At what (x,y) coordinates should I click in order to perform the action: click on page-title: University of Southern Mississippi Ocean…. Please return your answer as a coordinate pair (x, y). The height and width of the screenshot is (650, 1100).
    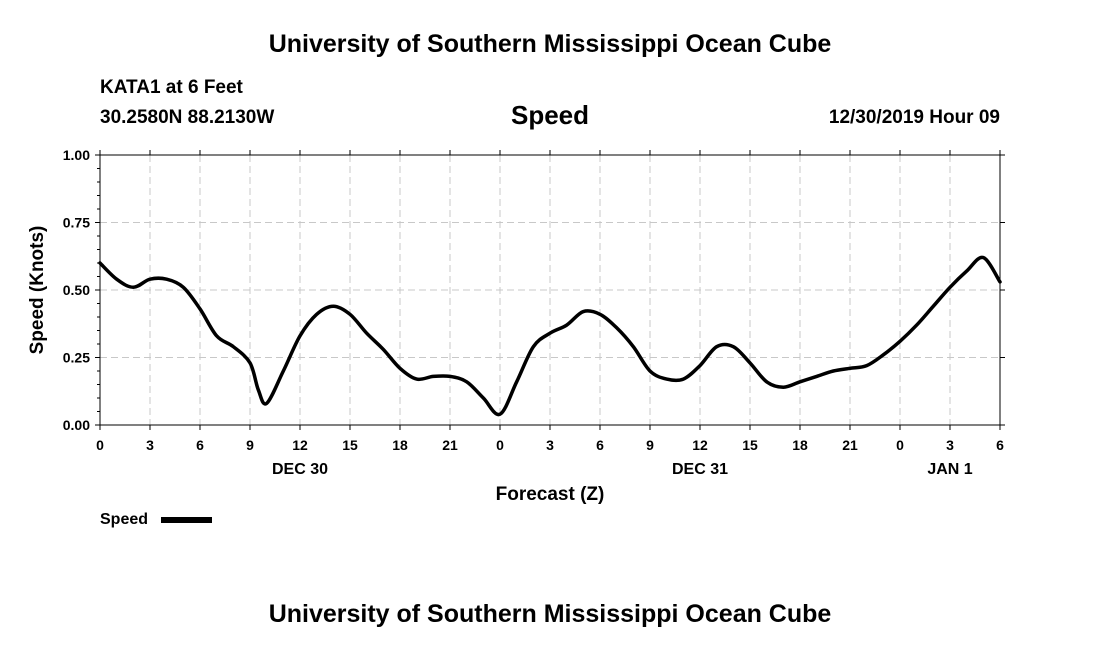
    Looking at the image, I should click on (550, 44).